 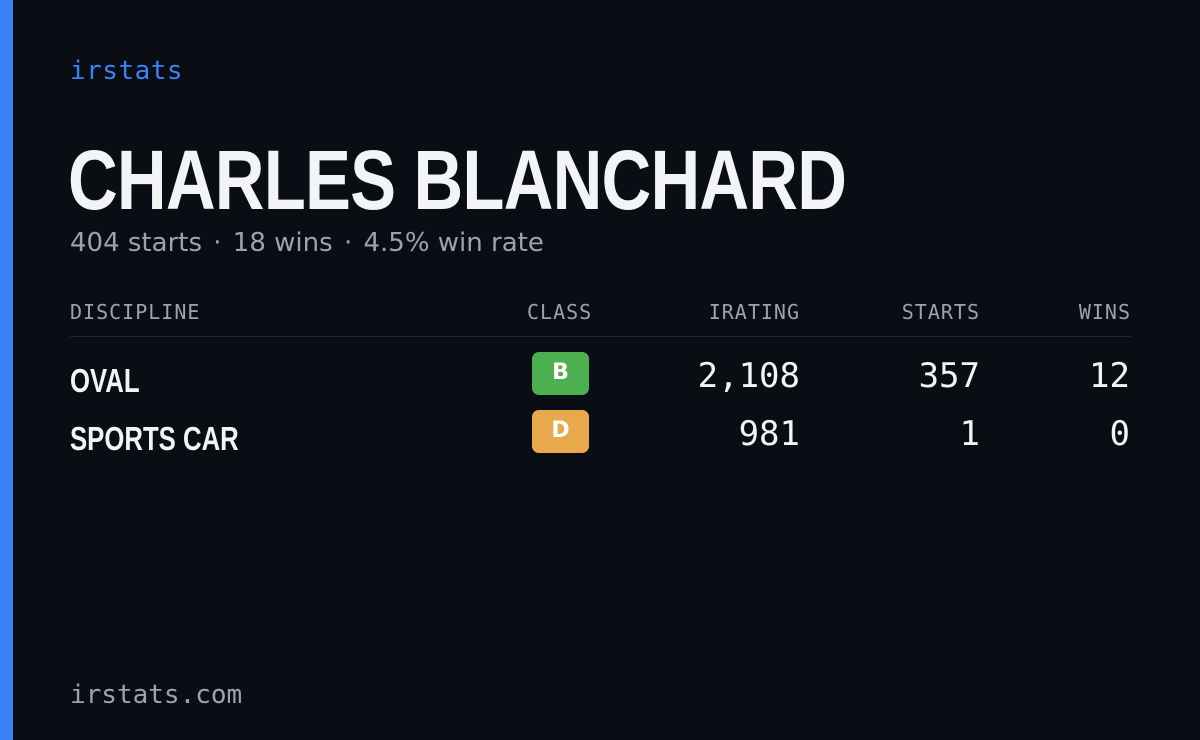 I want to click on wins-summary: 18 wins, so click(x=282, y=243).